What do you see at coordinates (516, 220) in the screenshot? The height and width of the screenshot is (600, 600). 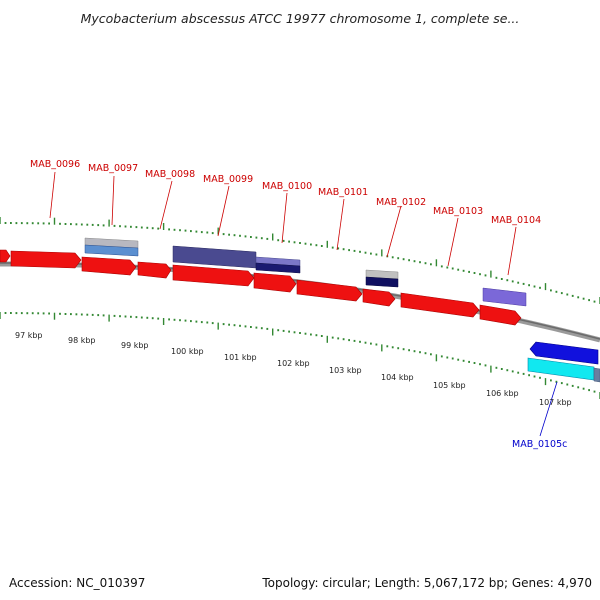 I see `gene-label: MAB_0104` at bounding box center [516, 220].